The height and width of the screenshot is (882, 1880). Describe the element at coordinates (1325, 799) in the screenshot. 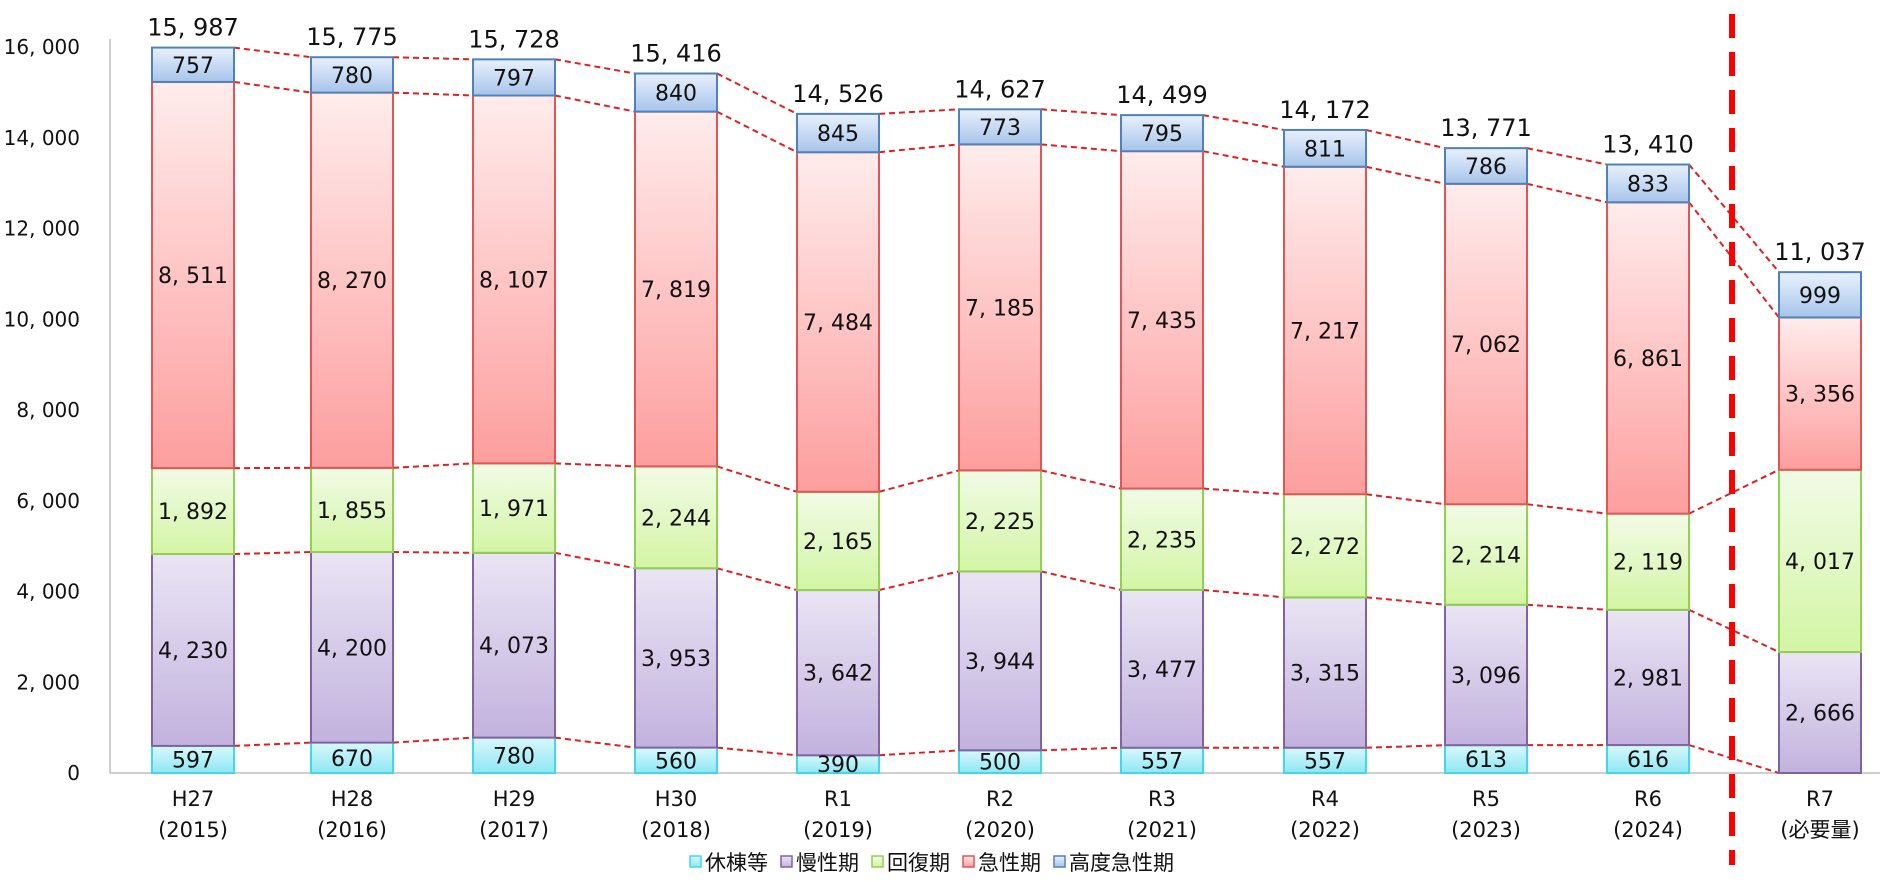

I see `x-tick-label: R4` at that location.